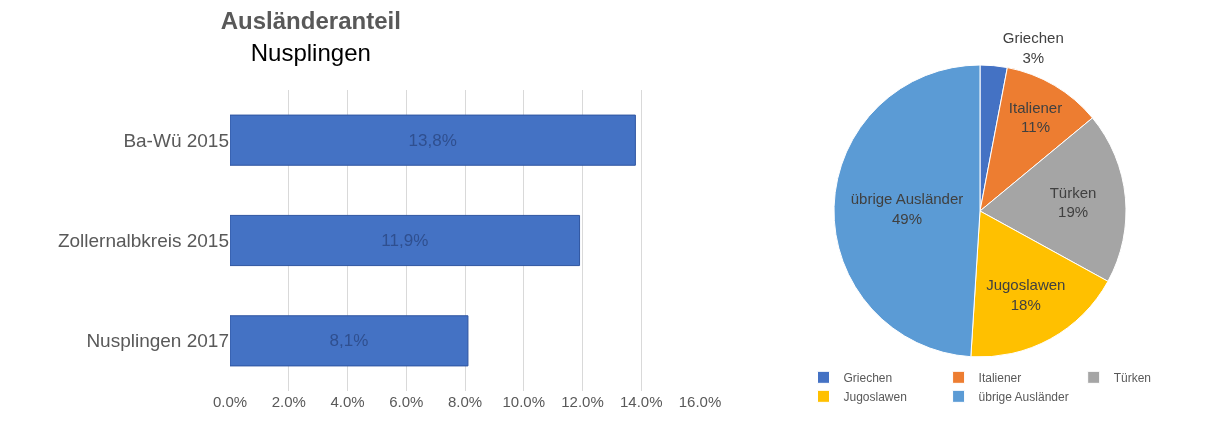  What do you see at coordinates (143, 241) in the screenshot?
I see `y-tick-label: Zollernalbkreis 2015` at bounding box center [143, 241].